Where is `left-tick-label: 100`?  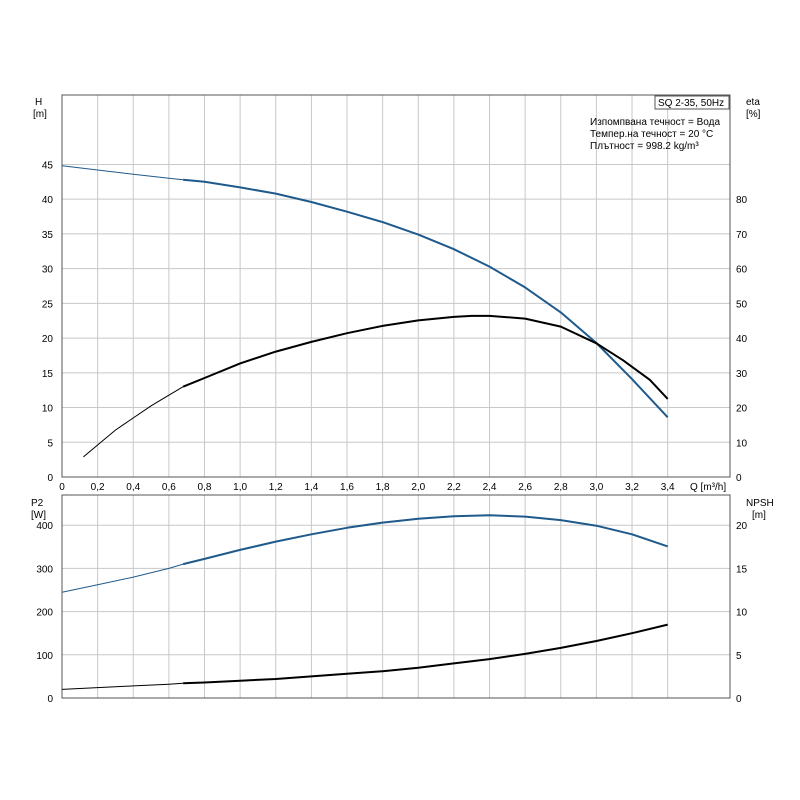 left-tick-label: 100 is located at coordinates (44, 656).